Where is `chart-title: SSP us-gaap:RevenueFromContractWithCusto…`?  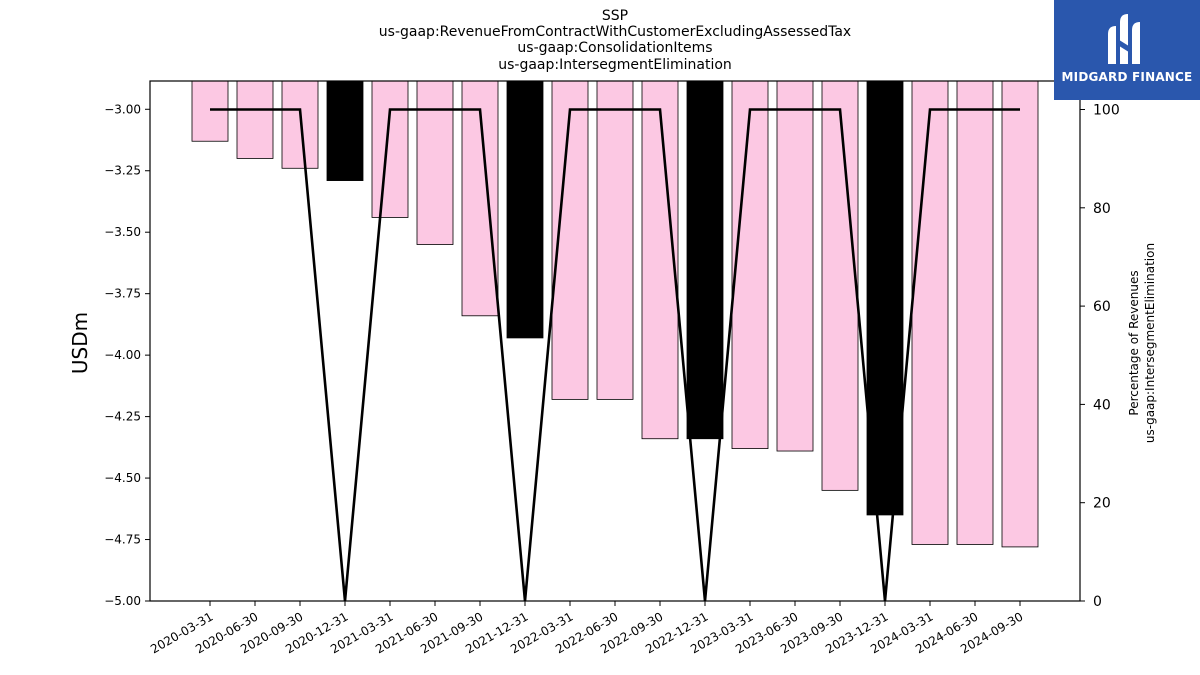
chart-title: SSP us-gaap:RevenueFromContractWithCusto… is located at coordinates (615, 40).